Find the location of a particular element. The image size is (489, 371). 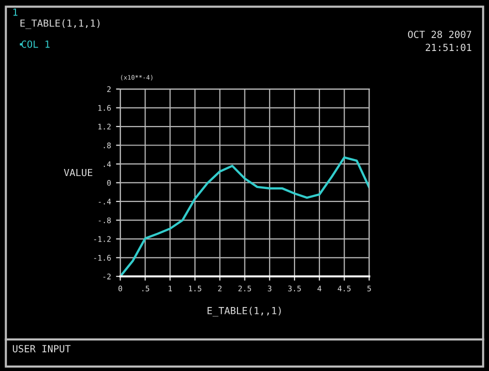

legend-label: COL 1 is located at coordinates (36, 44).